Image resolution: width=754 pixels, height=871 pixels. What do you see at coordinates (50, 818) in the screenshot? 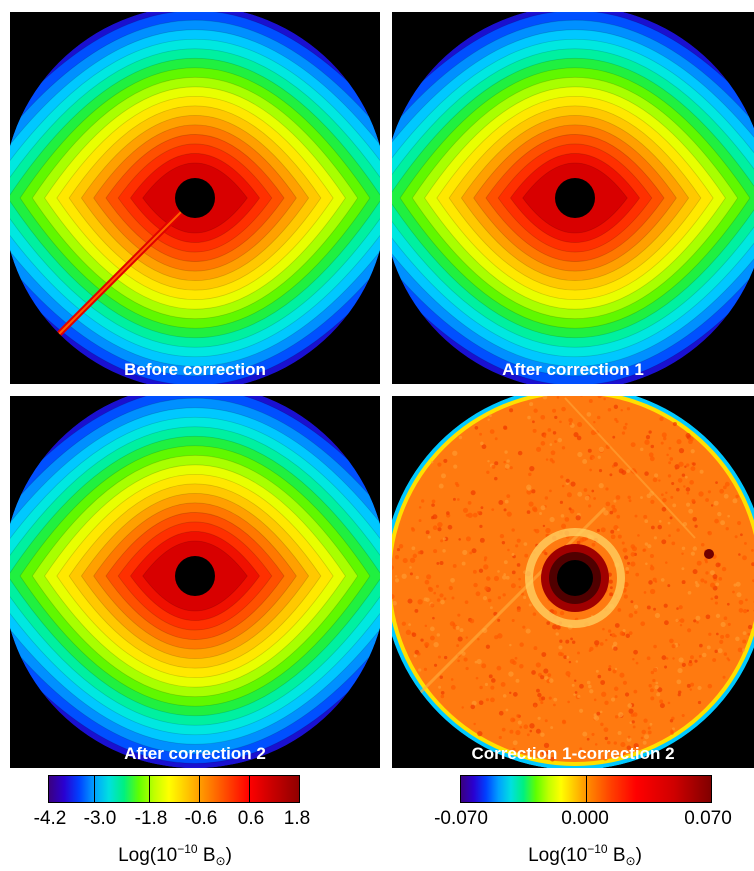
I see `colorbar-tick-label: -4.2` at bounding box center [50, 818].